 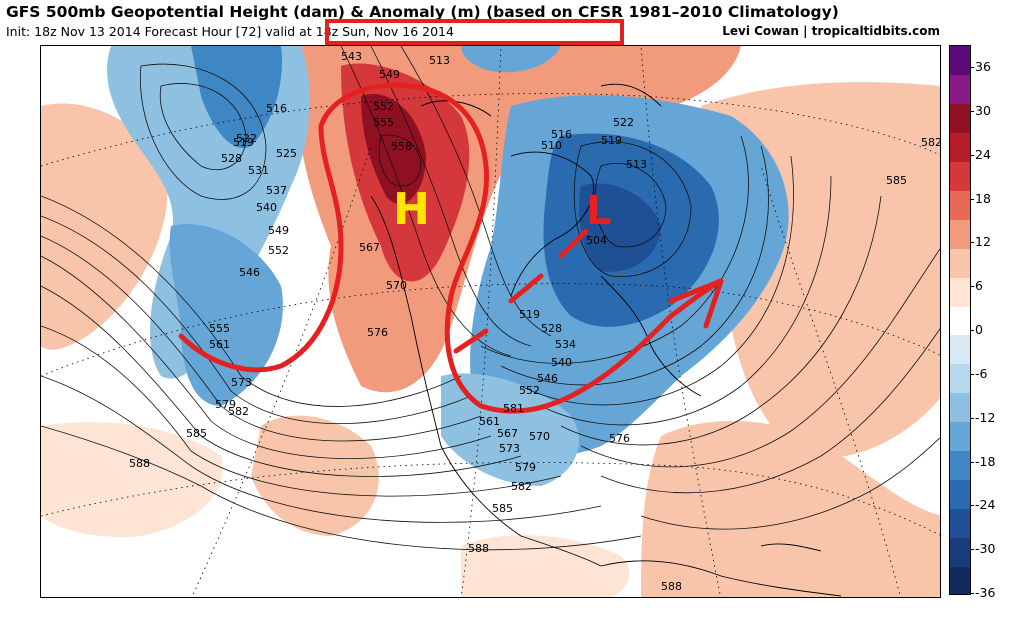 What do you see at coordinates (982, 417) in the screenshot?
I see `colorbar-tick-label: -12` at bounding box center [982, 417].